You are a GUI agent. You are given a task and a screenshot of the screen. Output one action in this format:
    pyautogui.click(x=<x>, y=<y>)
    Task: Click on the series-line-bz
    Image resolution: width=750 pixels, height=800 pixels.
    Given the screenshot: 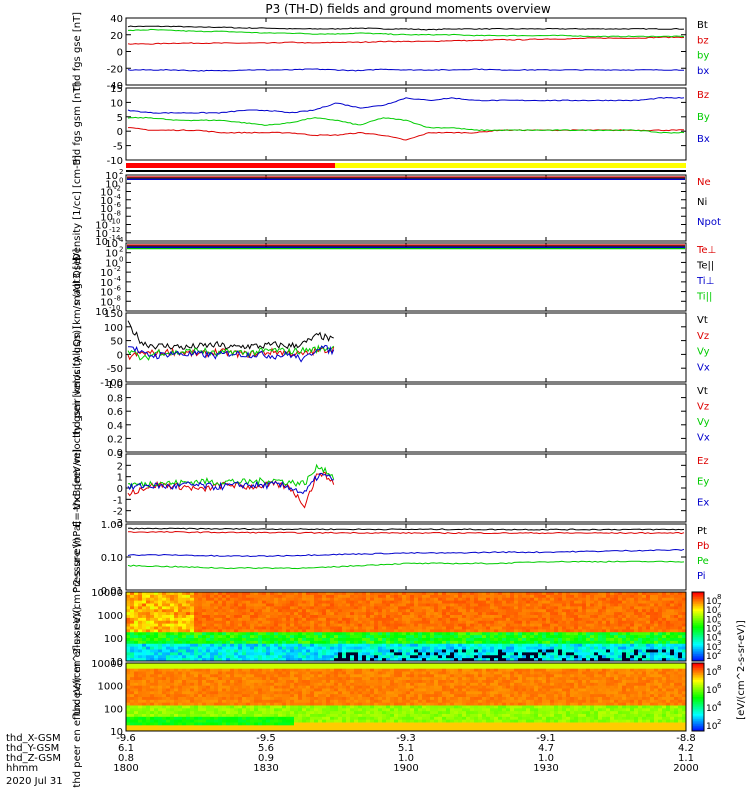 What is the action you would take?
    pyautogui.click(x=406, y=40)
    